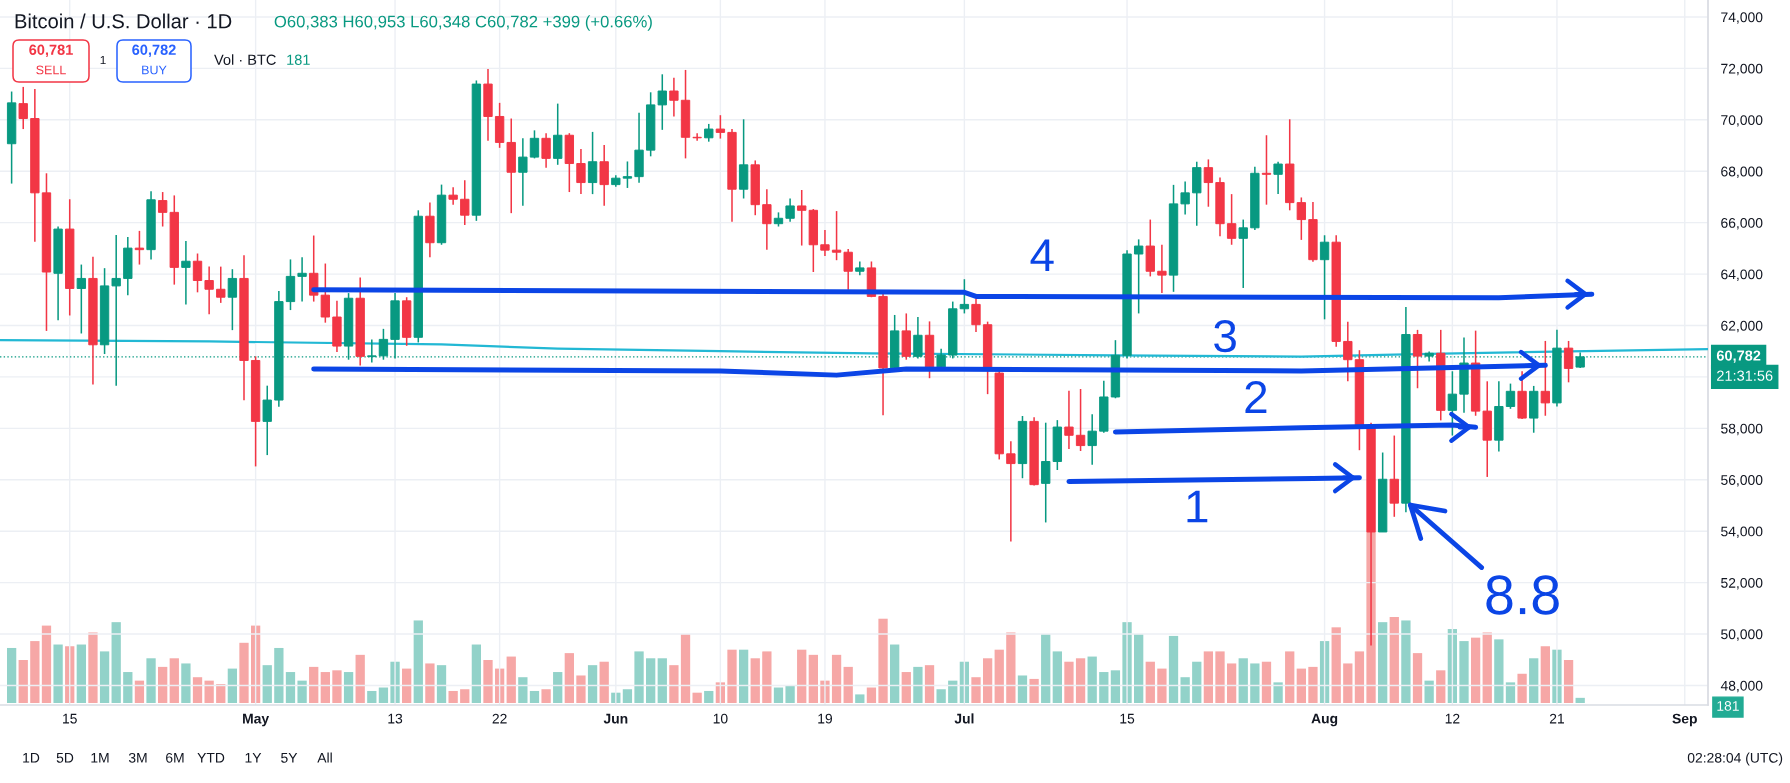 Image resolution: width=1790 pixels, height=783 pixels. What do you see at coordinates (1742, 326) in the screenshot?
I see `y-tick-label: 62,000` at bounding box center [1742, 326].